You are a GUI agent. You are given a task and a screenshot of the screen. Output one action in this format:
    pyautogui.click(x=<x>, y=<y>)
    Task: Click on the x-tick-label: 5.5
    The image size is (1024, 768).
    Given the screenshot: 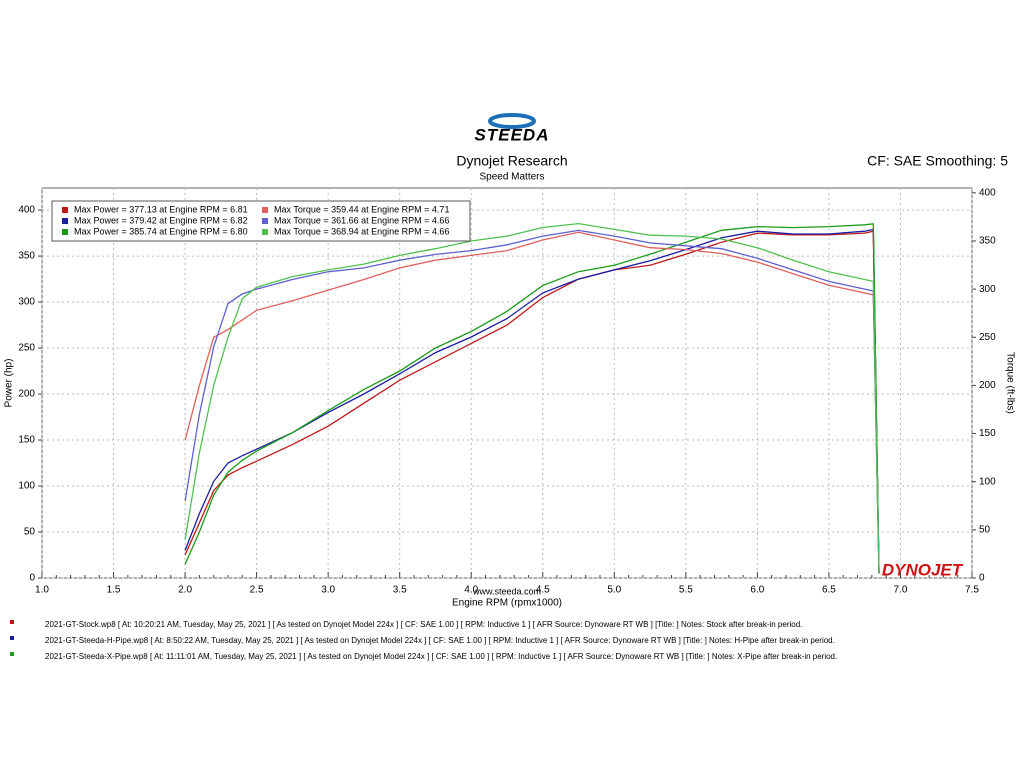 What is the action you would take?
    pyautogui.click(x=686, y=590)
    